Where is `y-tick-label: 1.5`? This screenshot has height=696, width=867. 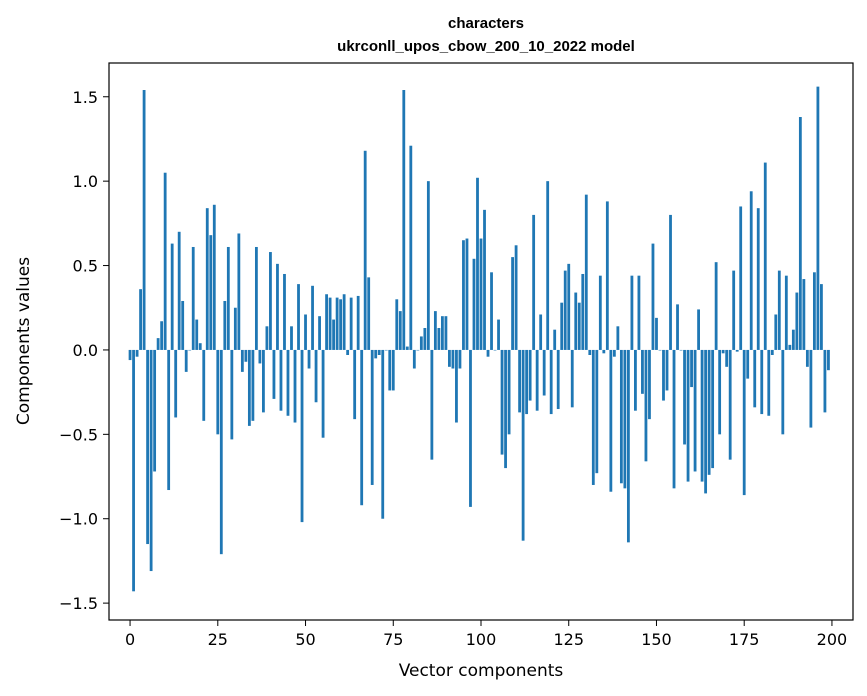 y-tick-label: 1.5 is located at coordinates (85, 97).